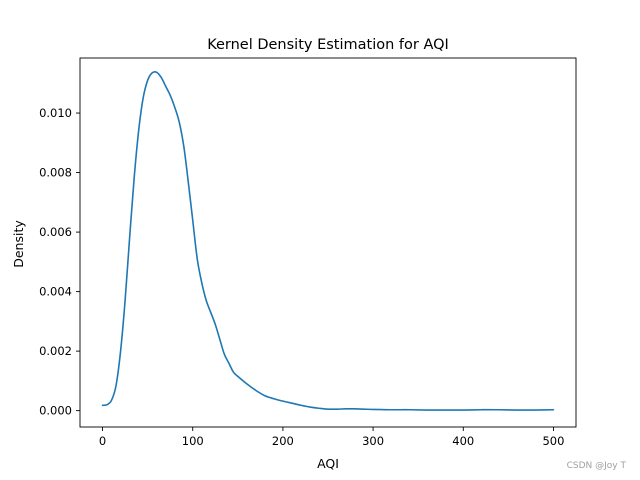  Describe the element at coordinates (55, 173) in the screenshot. I see `y-tick-label: 0.008` at that location.